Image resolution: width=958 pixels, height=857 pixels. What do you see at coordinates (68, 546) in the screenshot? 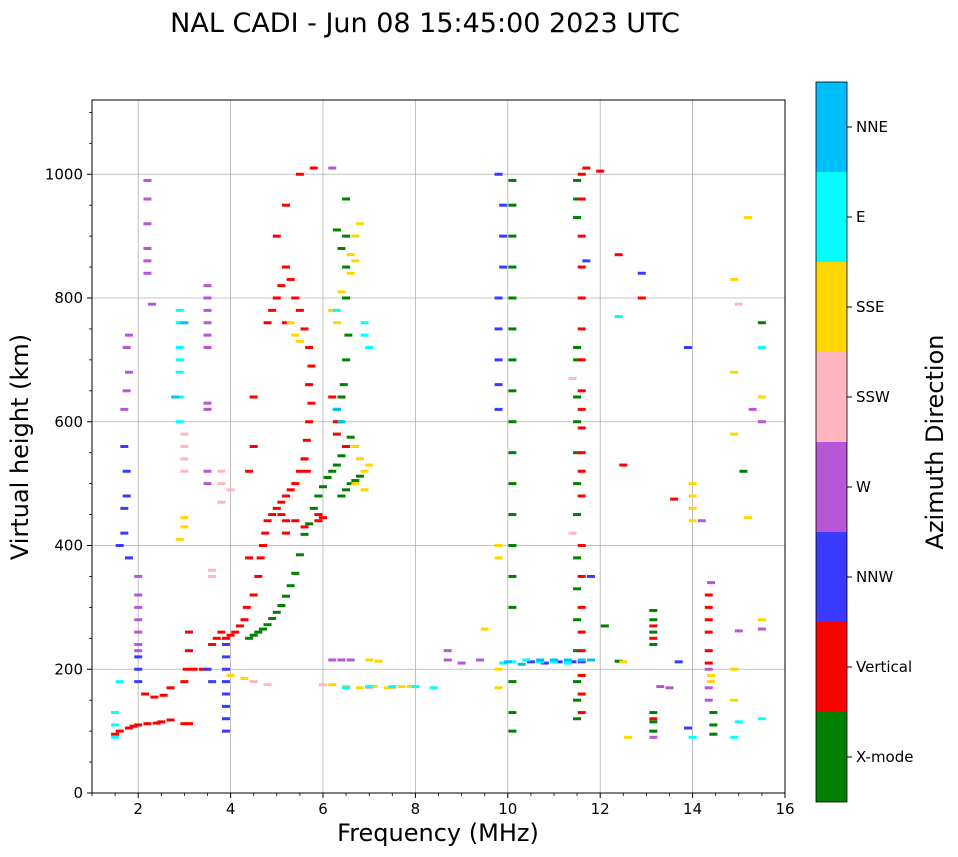
I see `y-tick-label: 400` at bounding box center [68, 546].